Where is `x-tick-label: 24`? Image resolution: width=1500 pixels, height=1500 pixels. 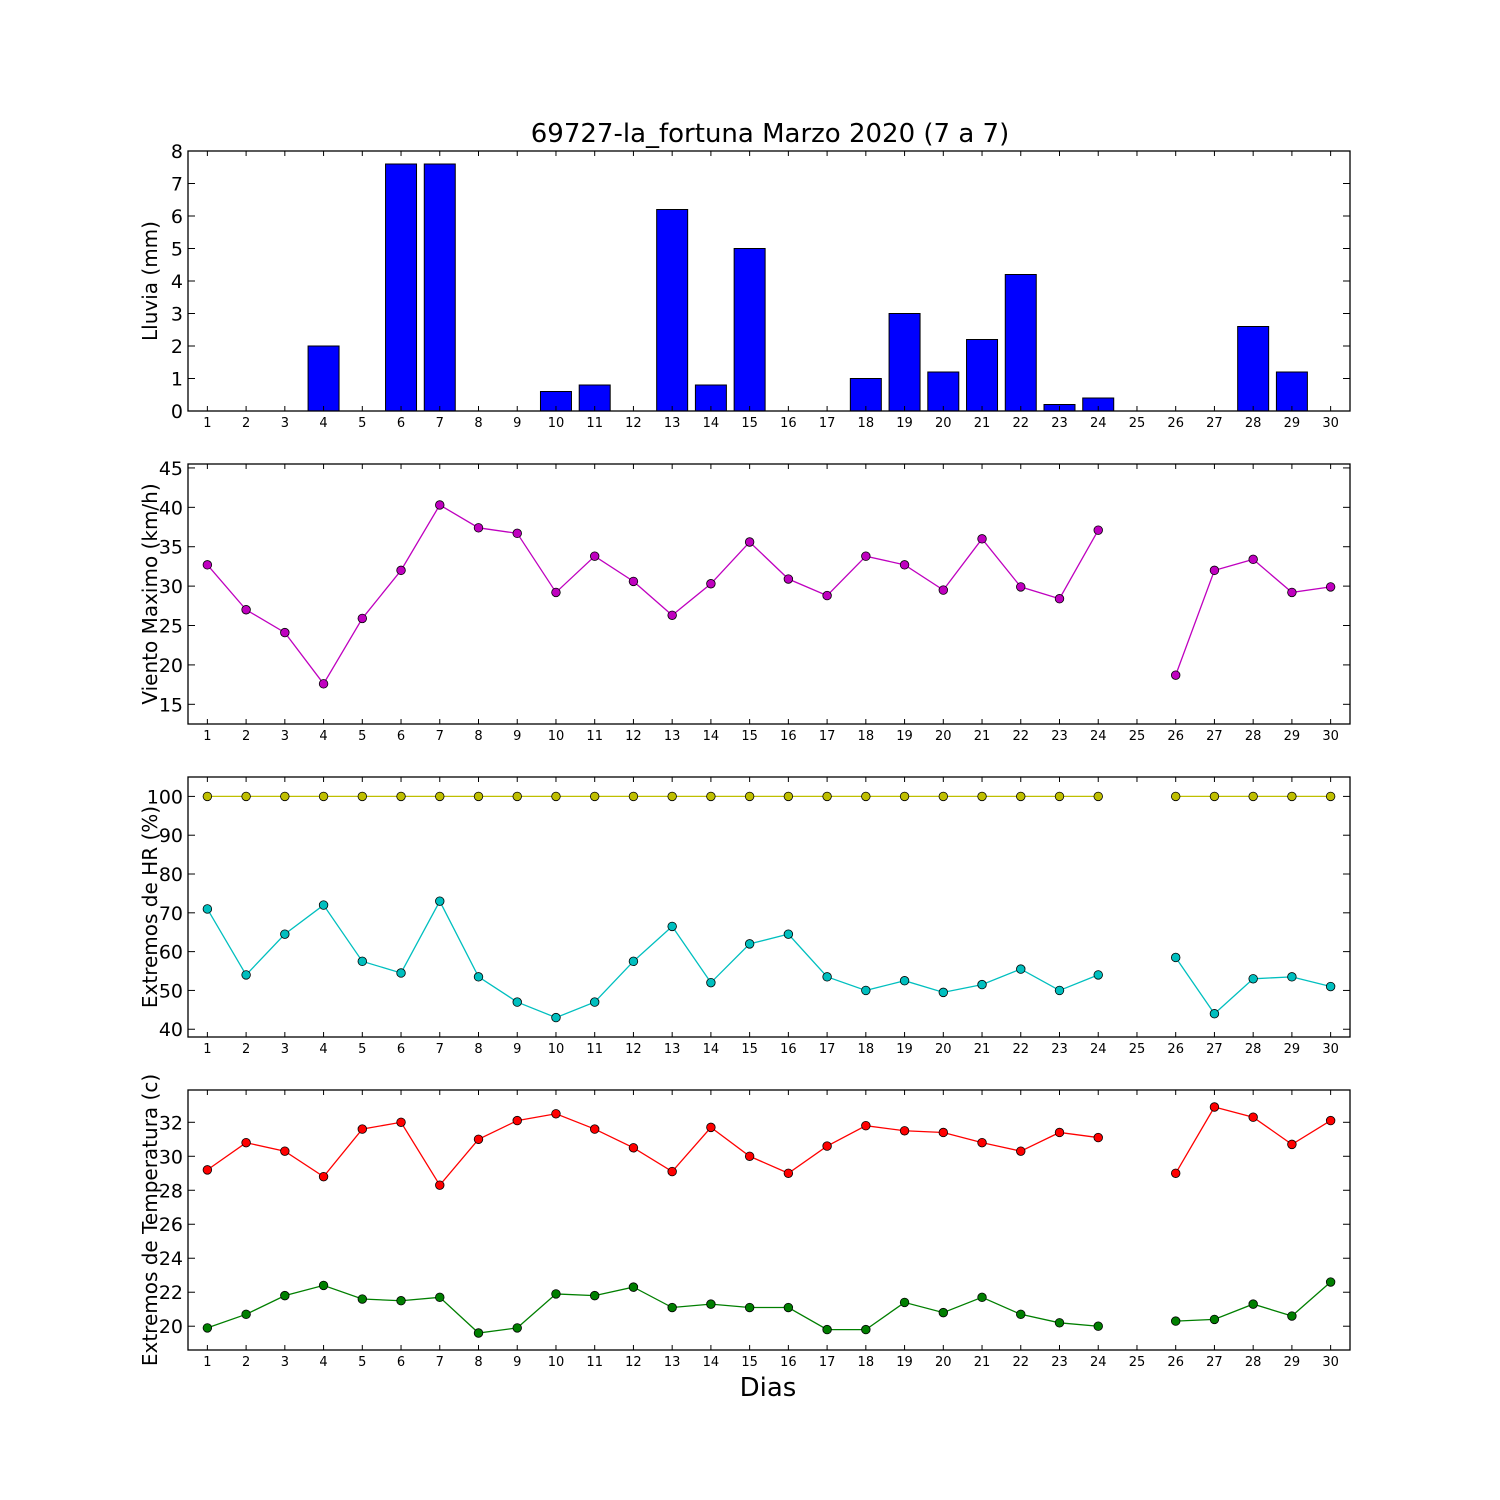
x-tick-label: 24 is located at coordinates (1098, 736).